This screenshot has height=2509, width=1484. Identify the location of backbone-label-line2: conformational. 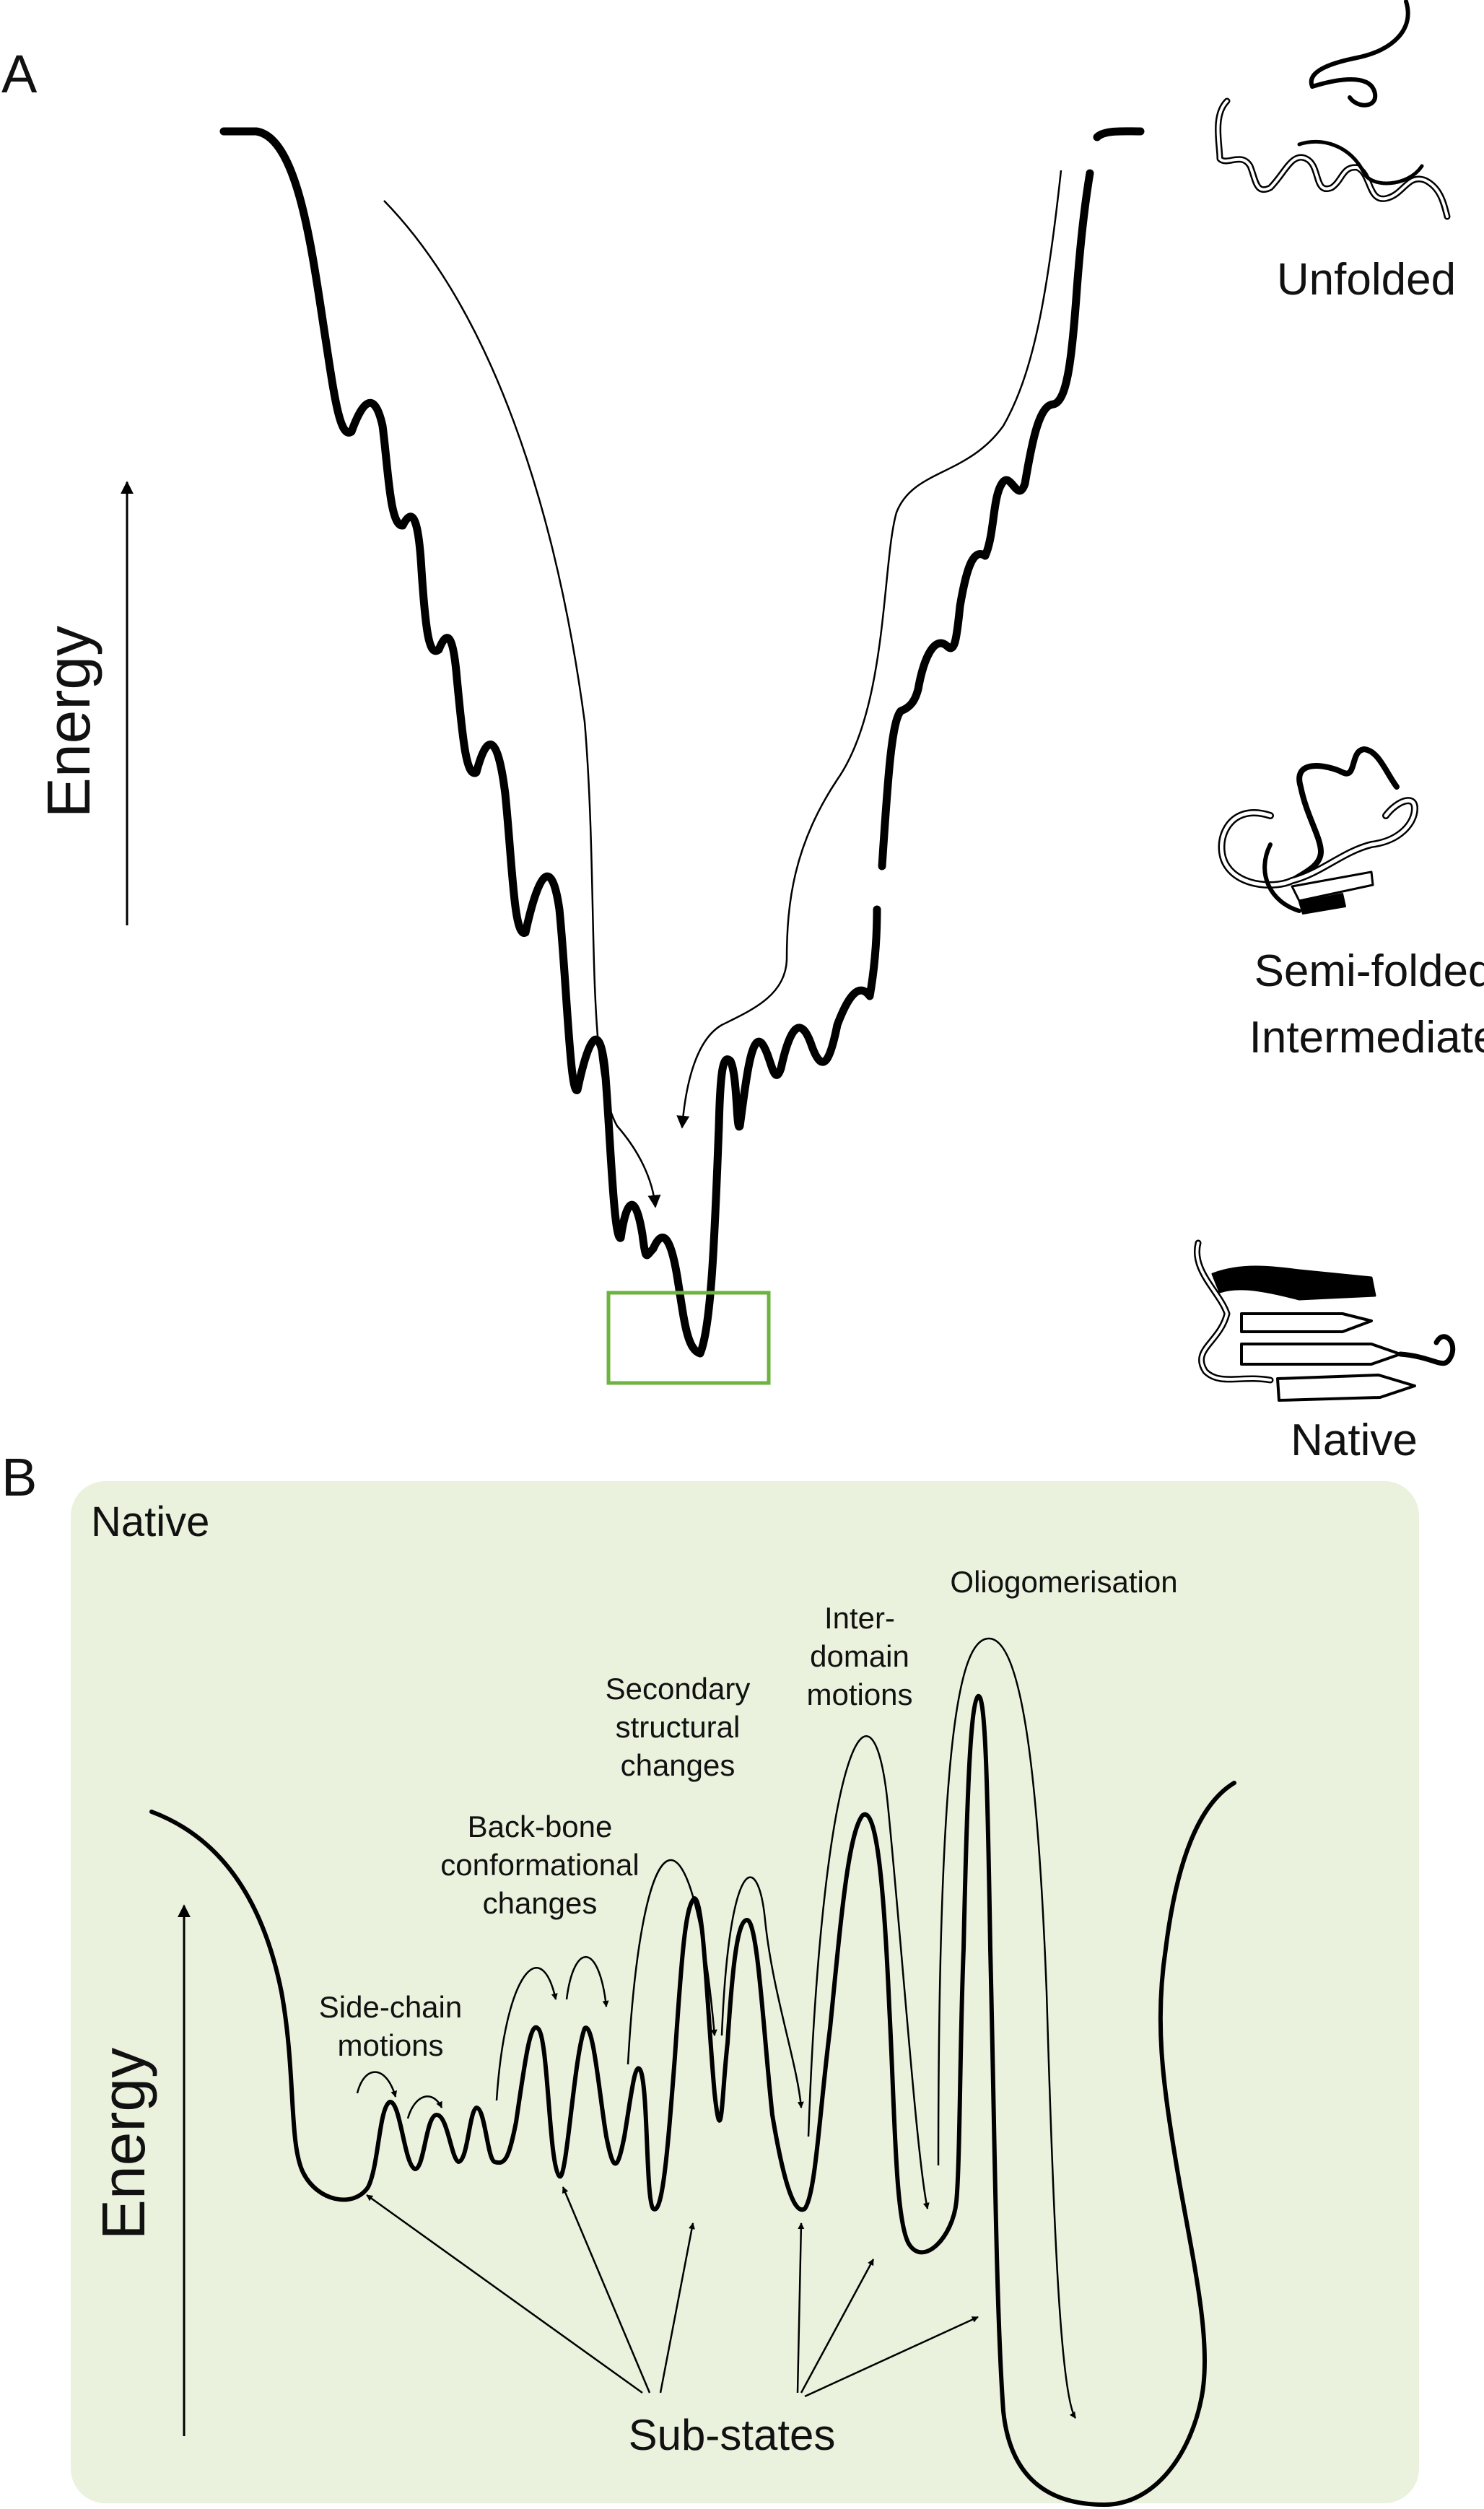
(539, 1865).